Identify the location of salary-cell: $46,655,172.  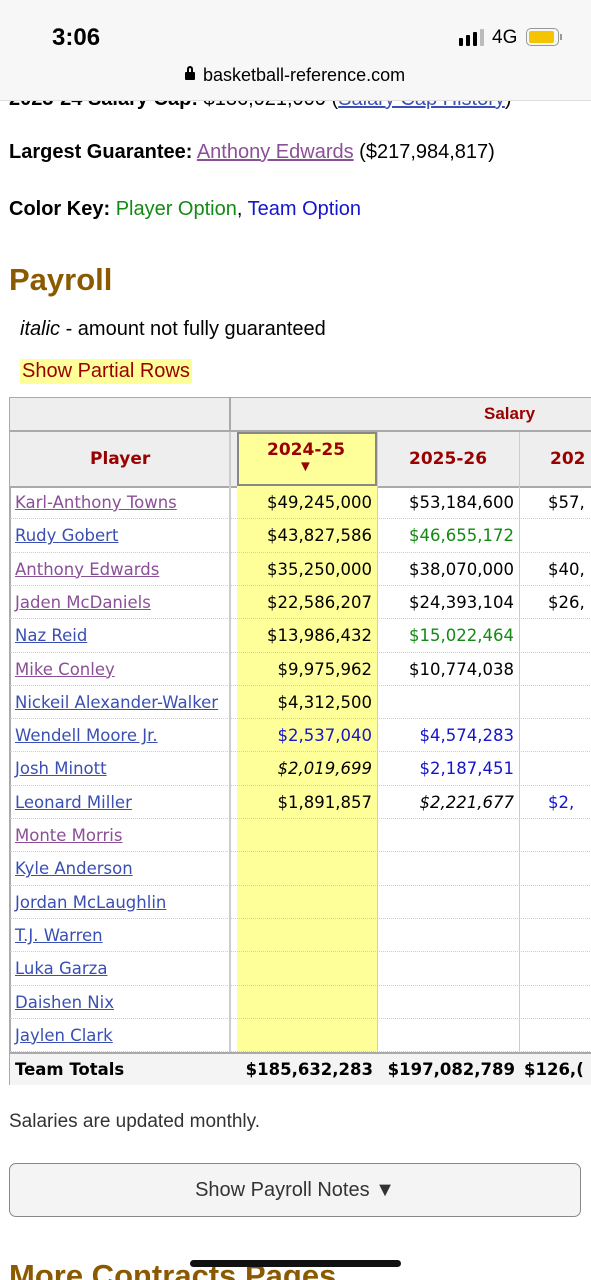
(461, 536).